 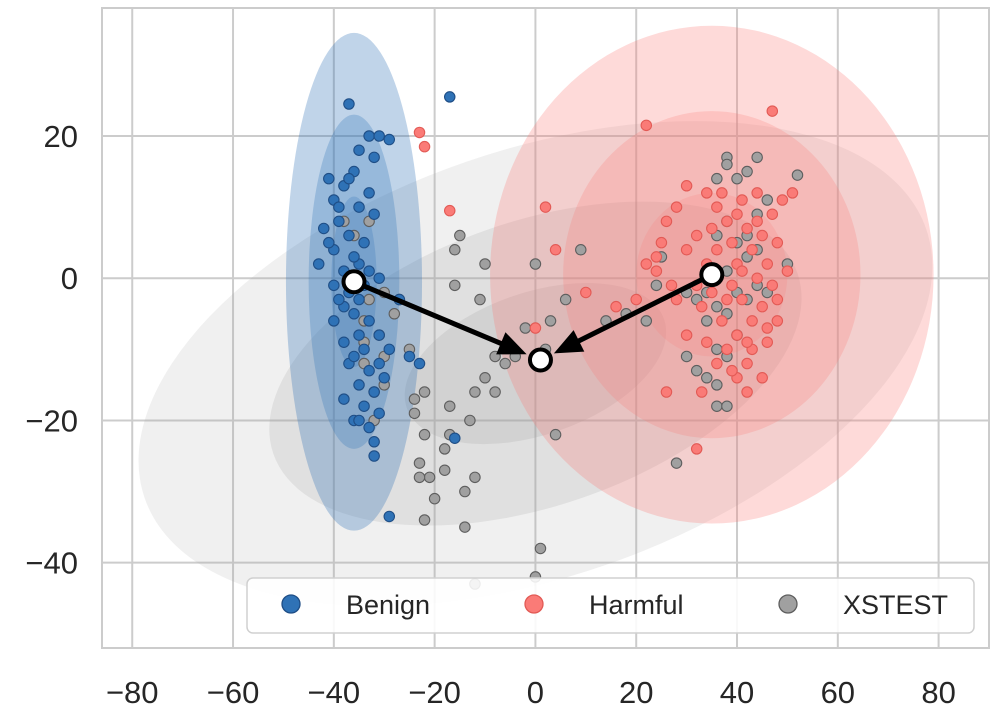 What do you see at coordinates (233, 692) in the screenshot?
I see `x-tick-label: −60` at bounding box center [233, 692].